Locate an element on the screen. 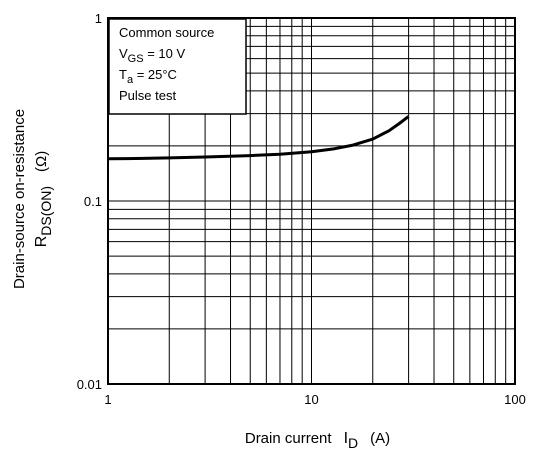 This screenshot has height=450, width=533. y-tick-label: 0.01 is located at coordinates (89, 384).